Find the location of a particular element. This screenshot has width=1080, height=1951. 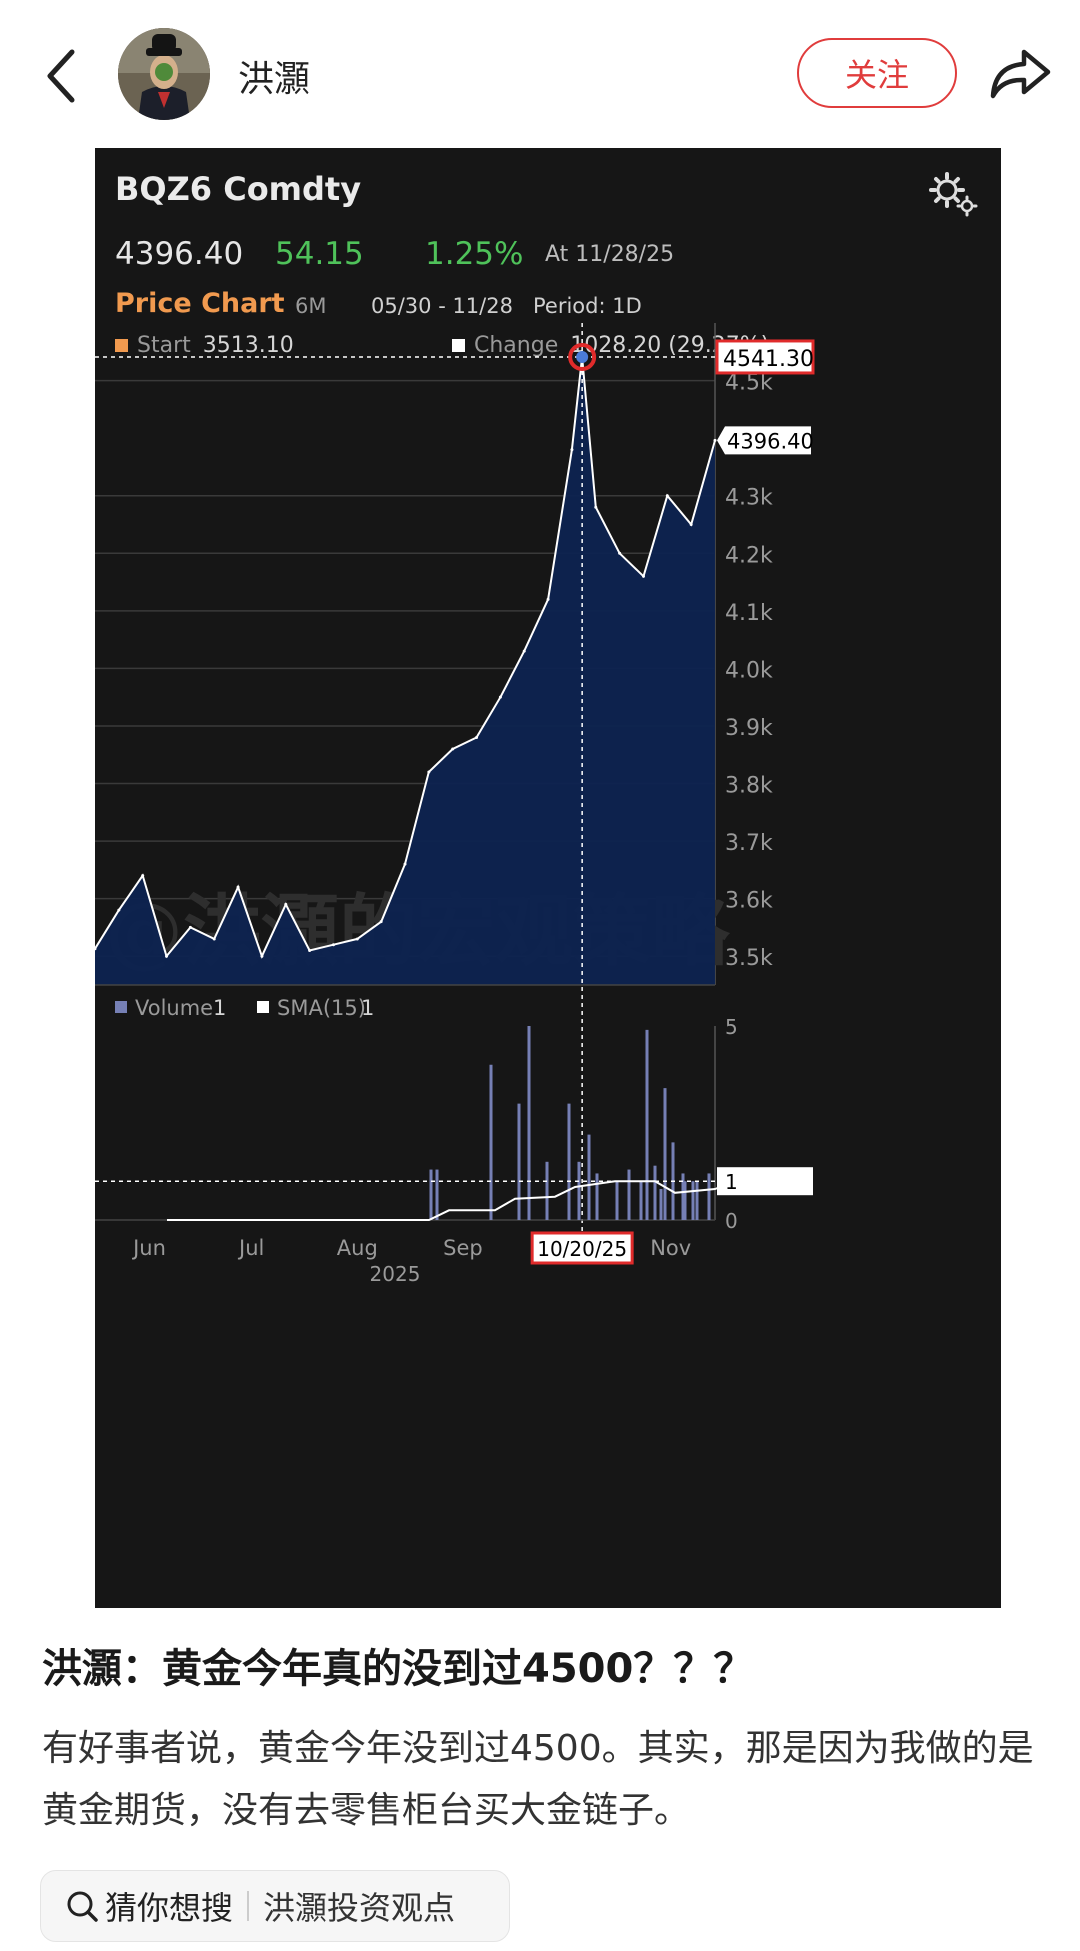

last-price: 4396.40 is located at coordinates (179, 254).